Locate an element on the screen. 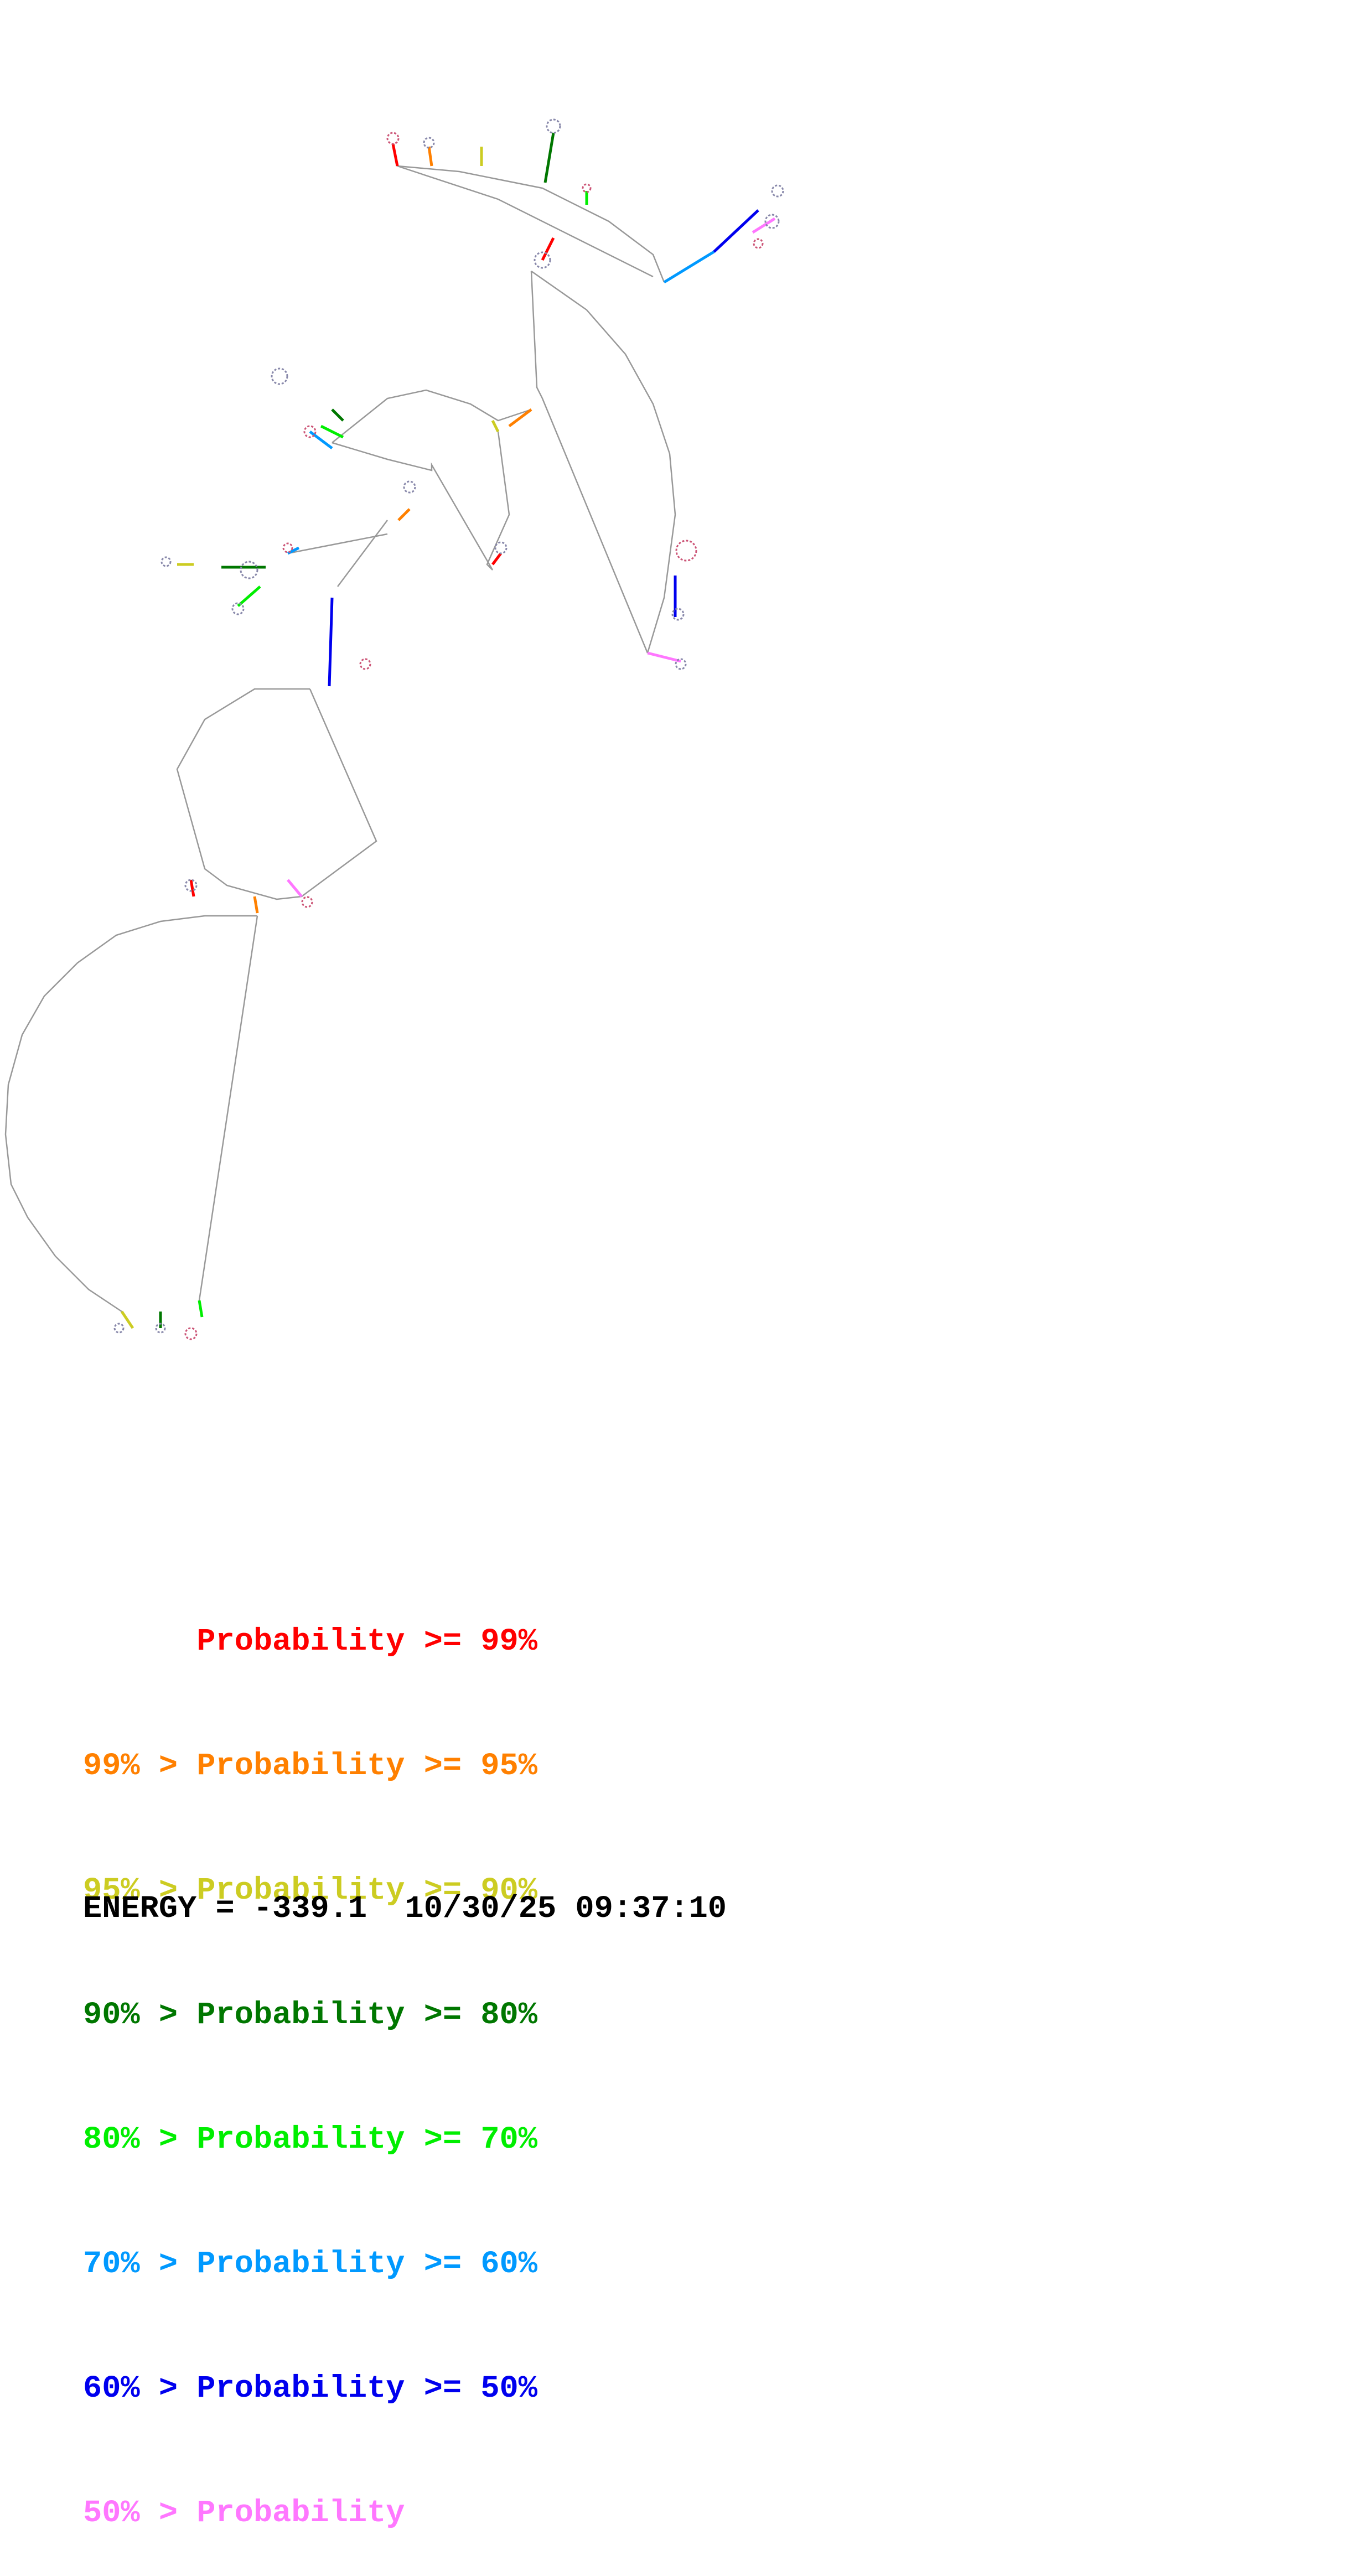 This screenshot has width=1372, height=2576. legend-entry-70-80: 80% > Probability >= 70% is located at coordinates (310, 2140).